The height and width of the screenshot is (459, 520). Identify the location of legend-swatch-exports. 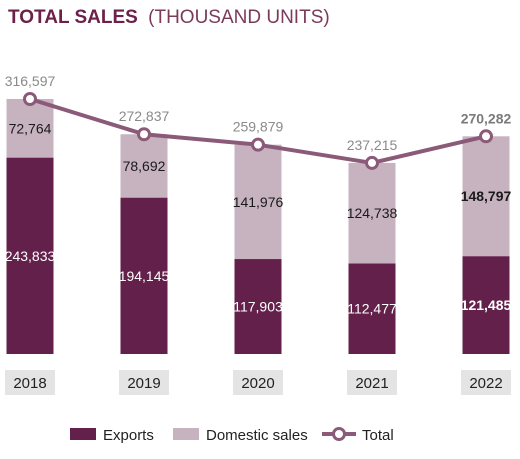
(83, 434).